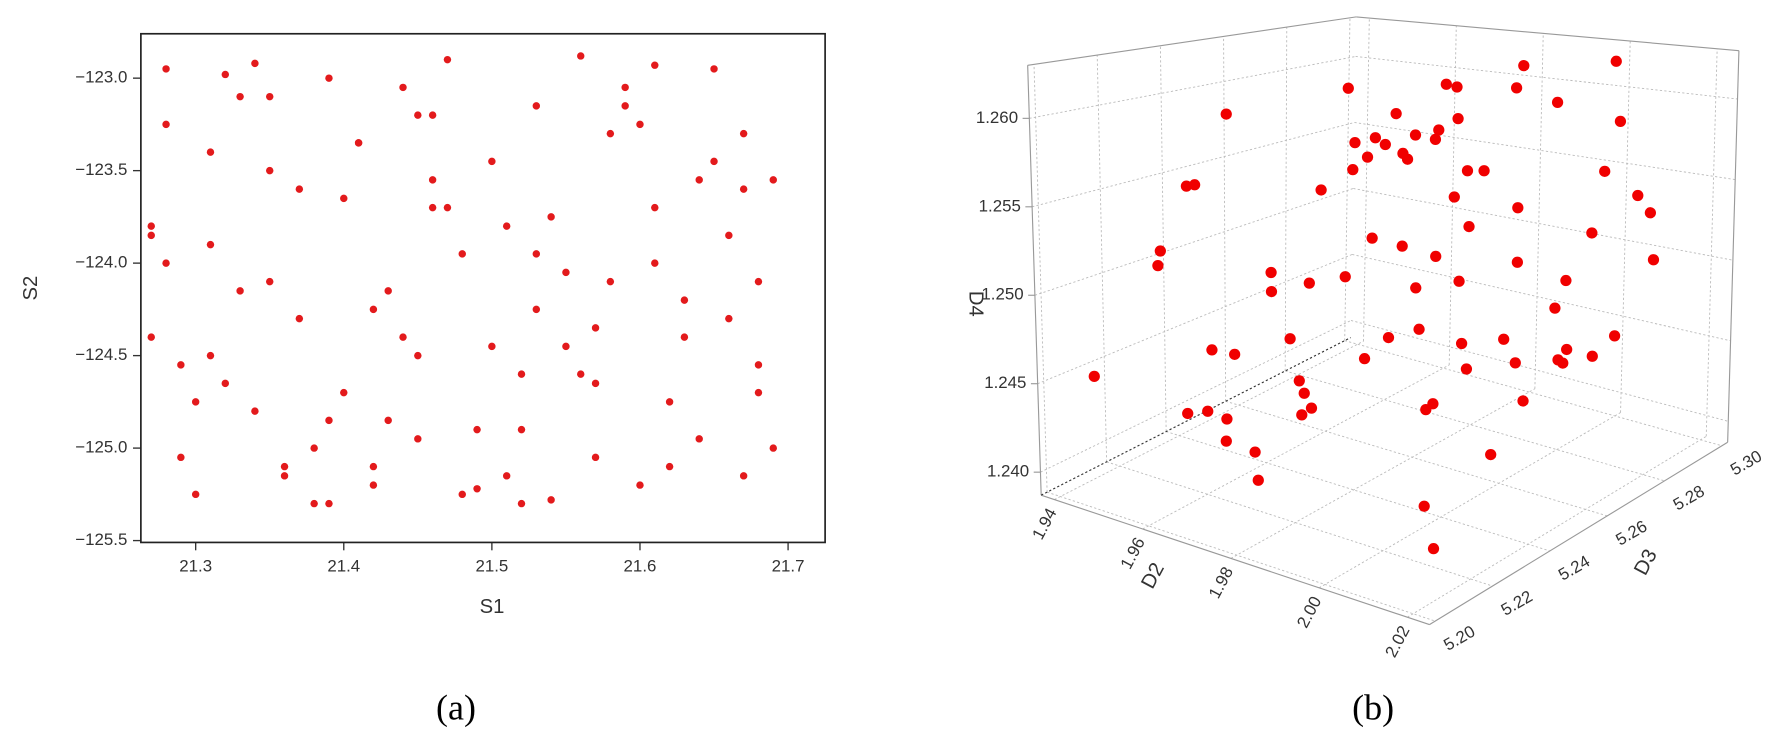  Describe the element at coordinates (640, 566) in the screenshot. I see `x-tick-label: 21.6` at that location.